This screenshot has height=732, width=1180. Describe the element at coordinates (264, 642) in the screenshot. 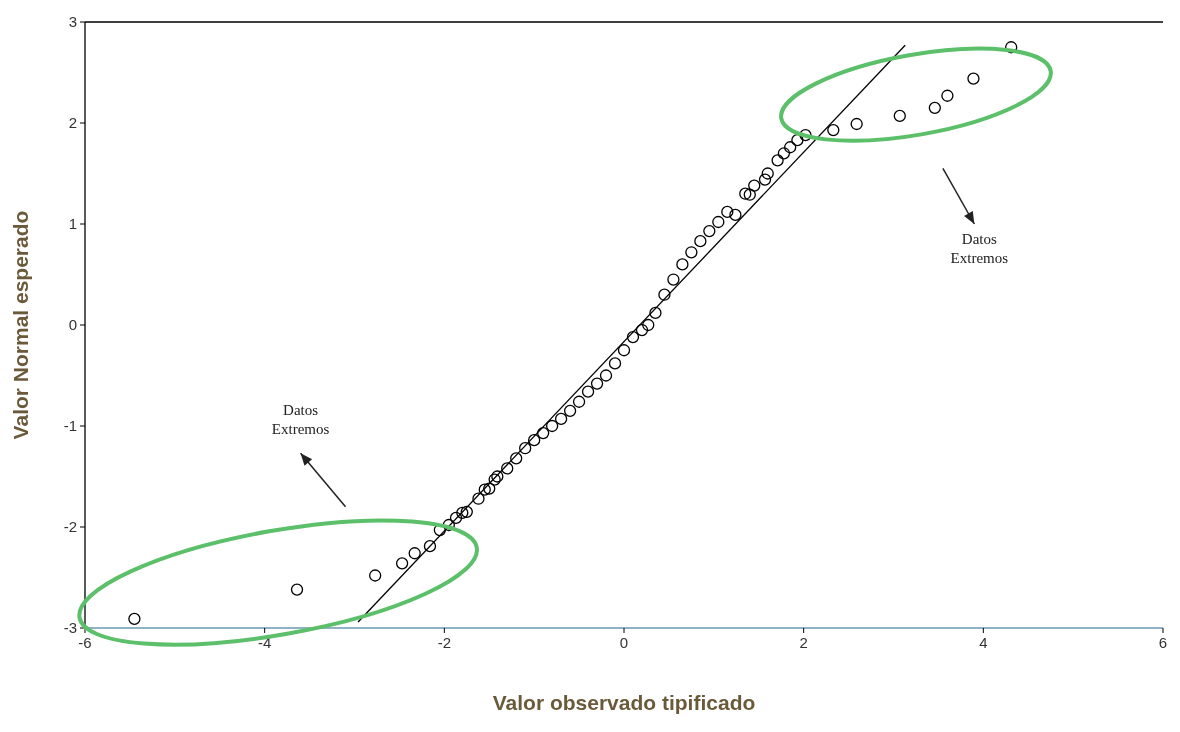

I see `x-tick-label: -4` at that location.